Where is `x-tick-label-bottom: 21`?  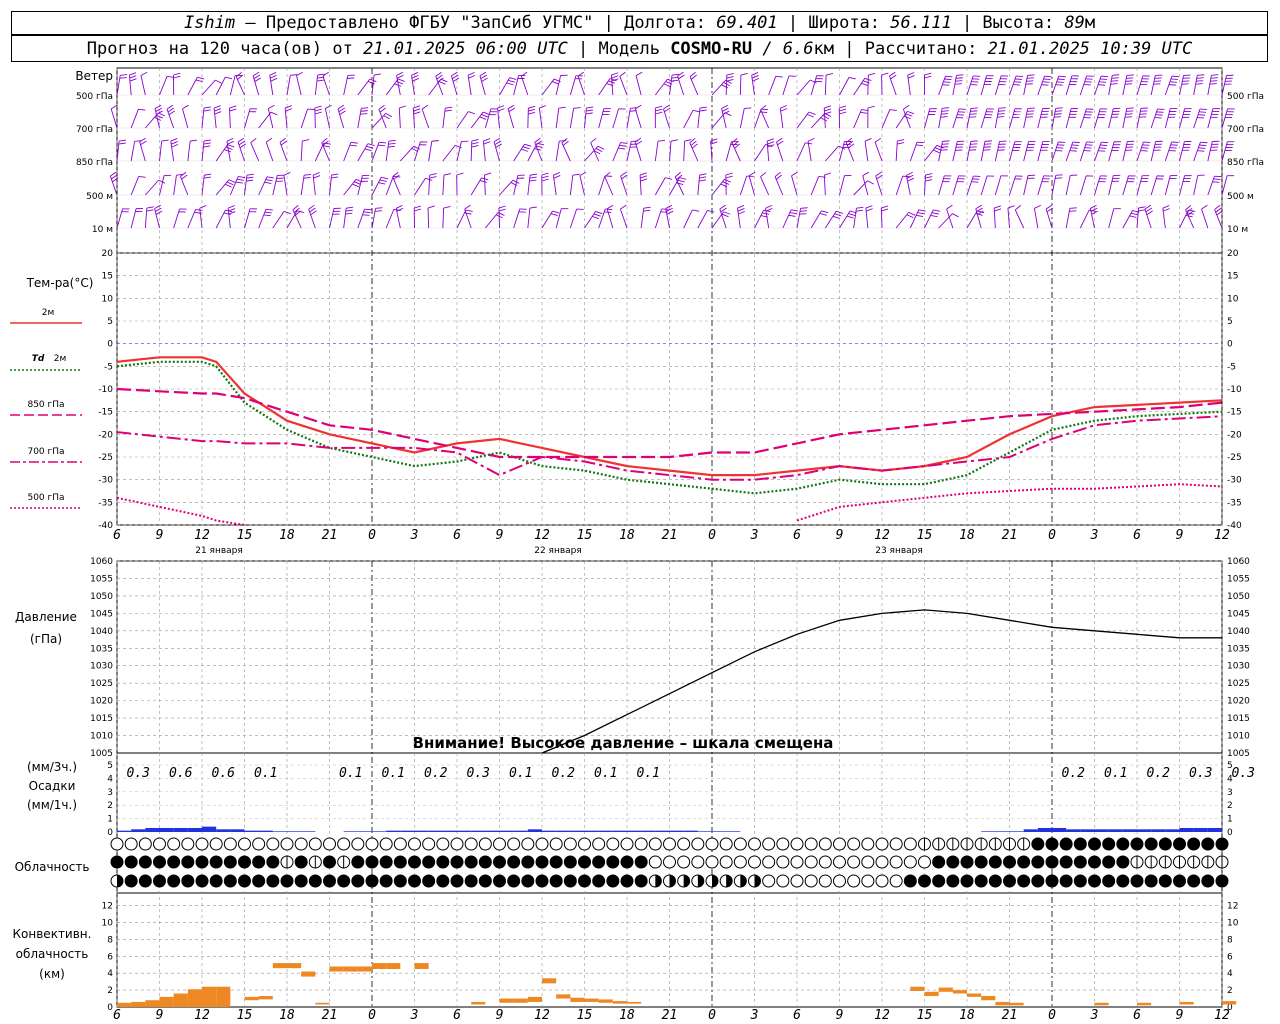 x-tick-label-bottom: 21 is located at coordinates (1010, 1015).